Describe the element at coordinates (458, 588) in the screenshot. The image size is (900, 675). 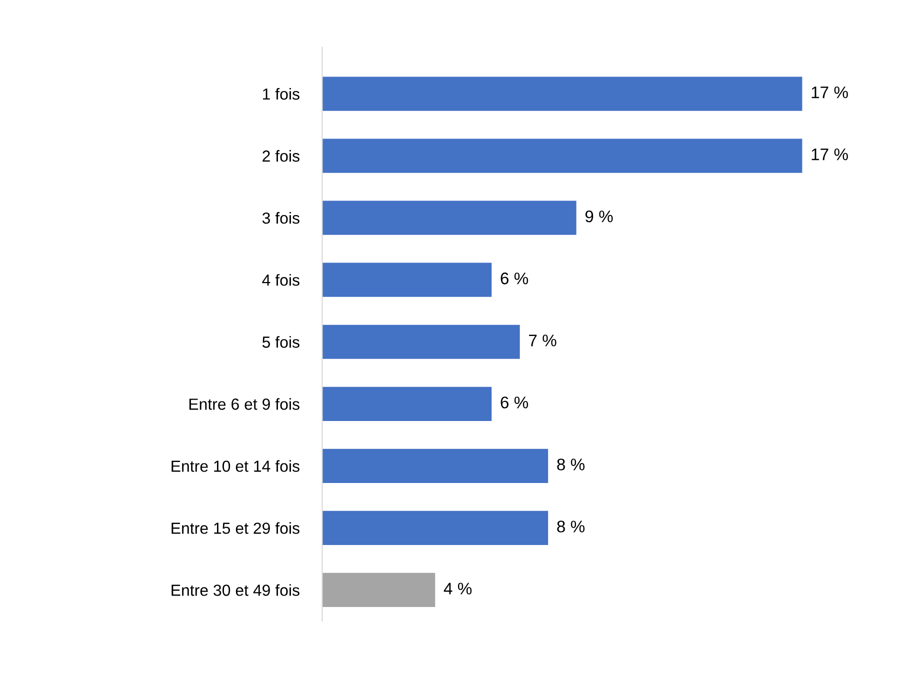
I see `data-label: 4 %` at that location.